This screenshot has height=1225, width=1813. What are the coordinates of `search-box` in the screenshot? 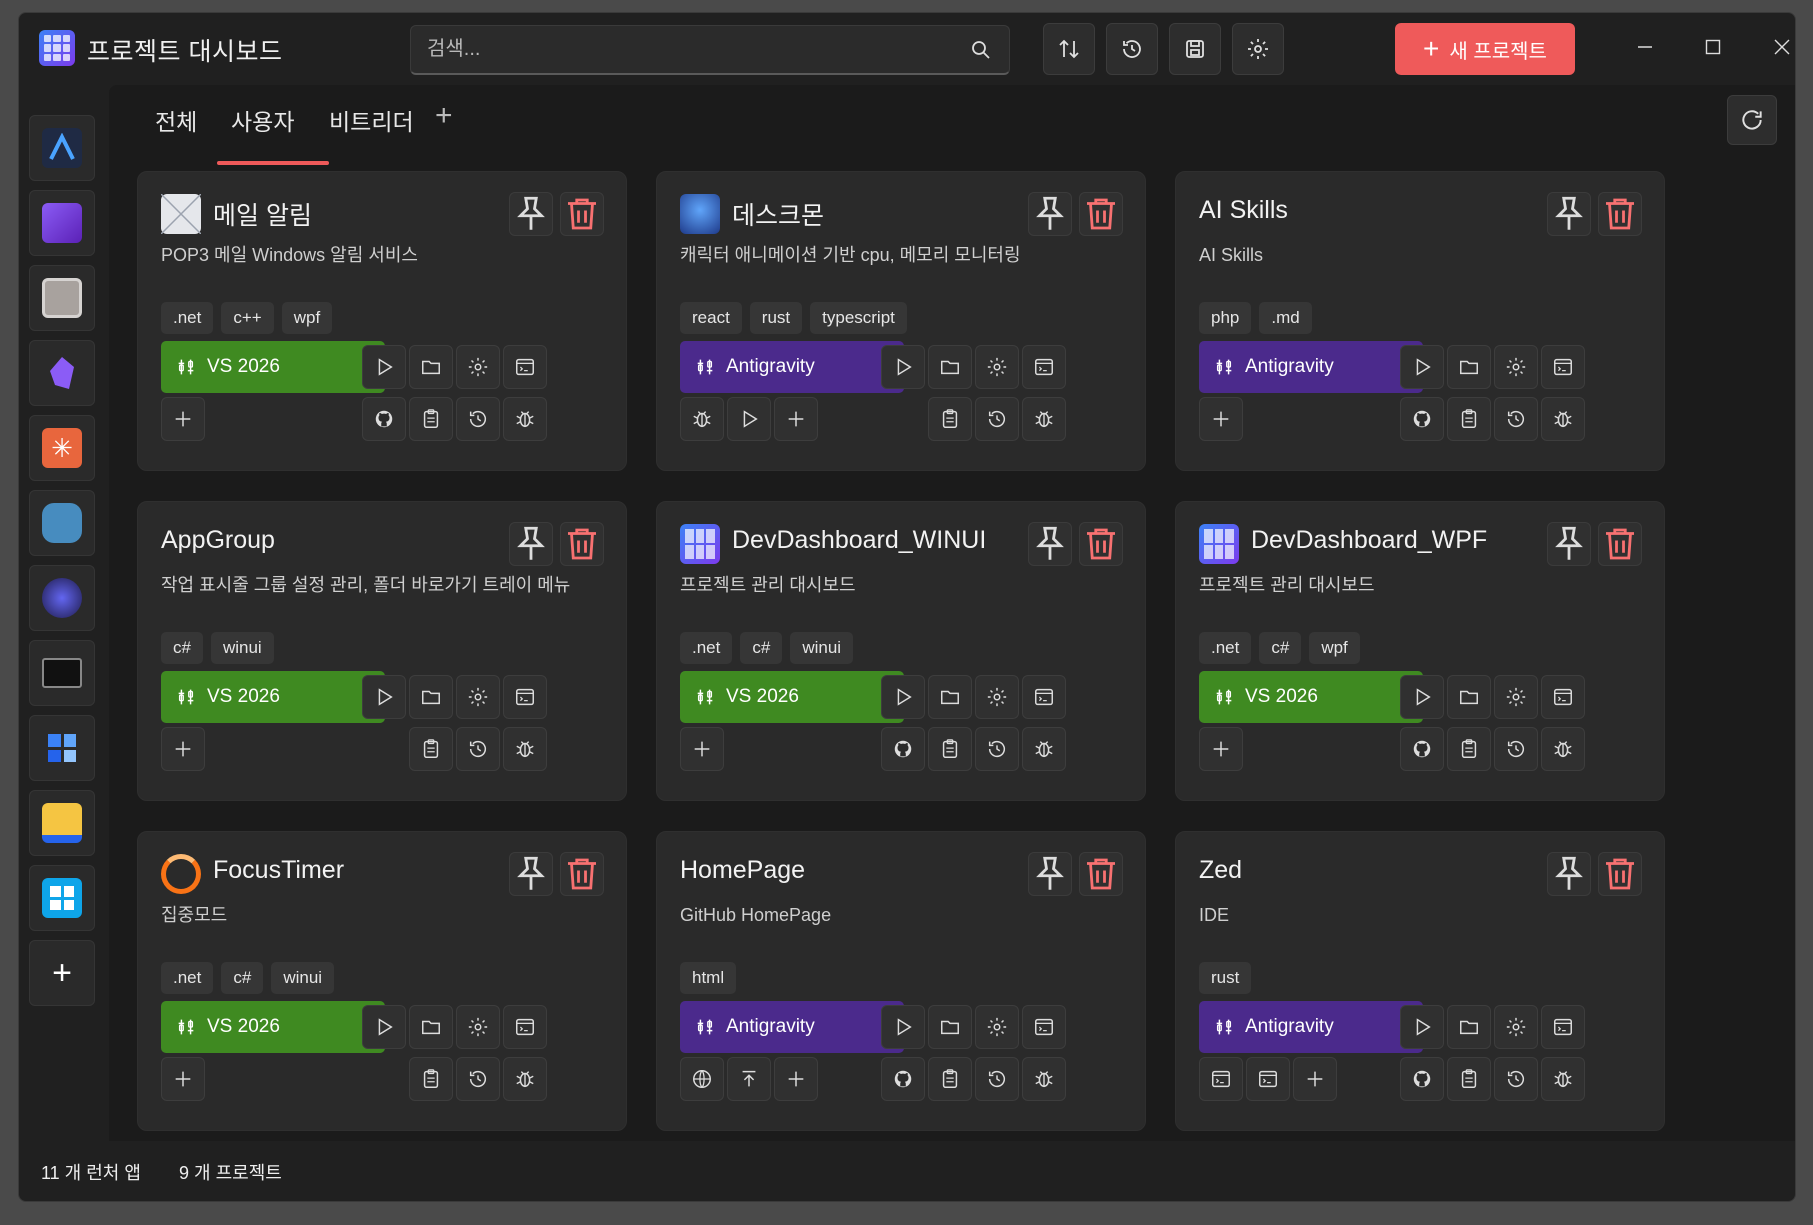 It's located at (710, 50).